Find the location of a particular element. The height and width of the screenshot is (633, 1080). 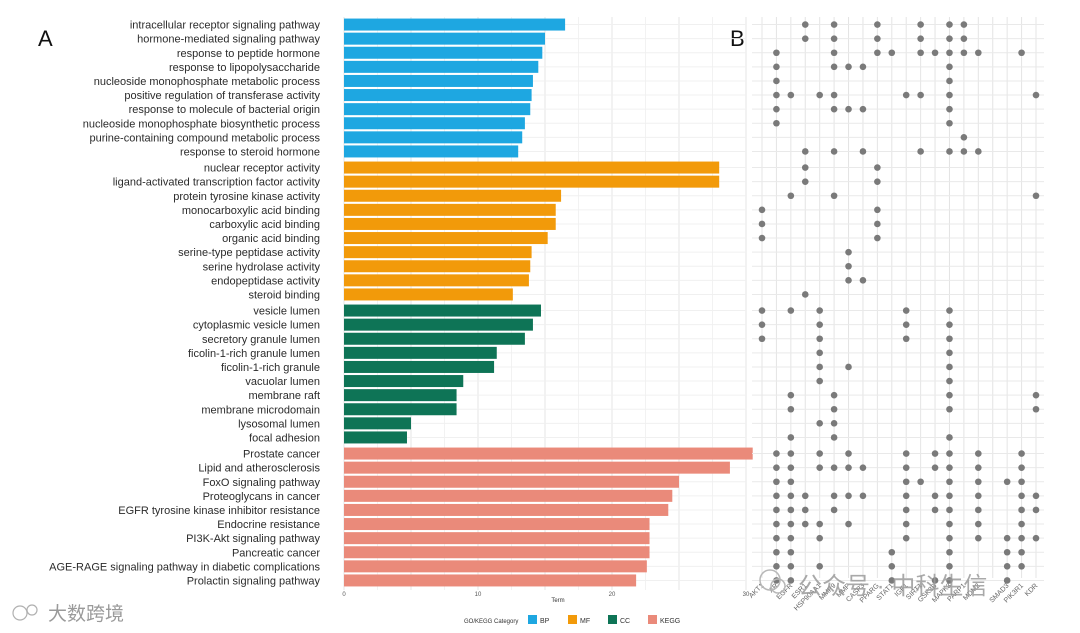

term-label: protein tyrosine kinase activity is located at coordinates (246, 197).